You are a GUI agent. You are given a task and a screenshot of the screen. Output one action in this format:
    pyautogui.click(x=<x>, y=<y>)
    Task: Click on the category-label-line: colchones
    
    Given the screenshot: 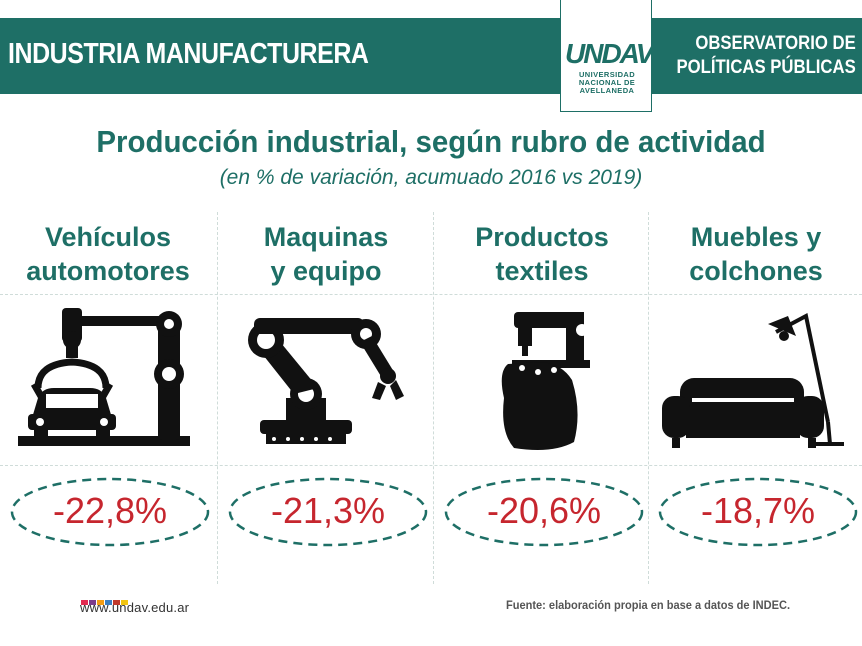 What is the action you would take?
    pyautogui.click(x=756, y=271)
    